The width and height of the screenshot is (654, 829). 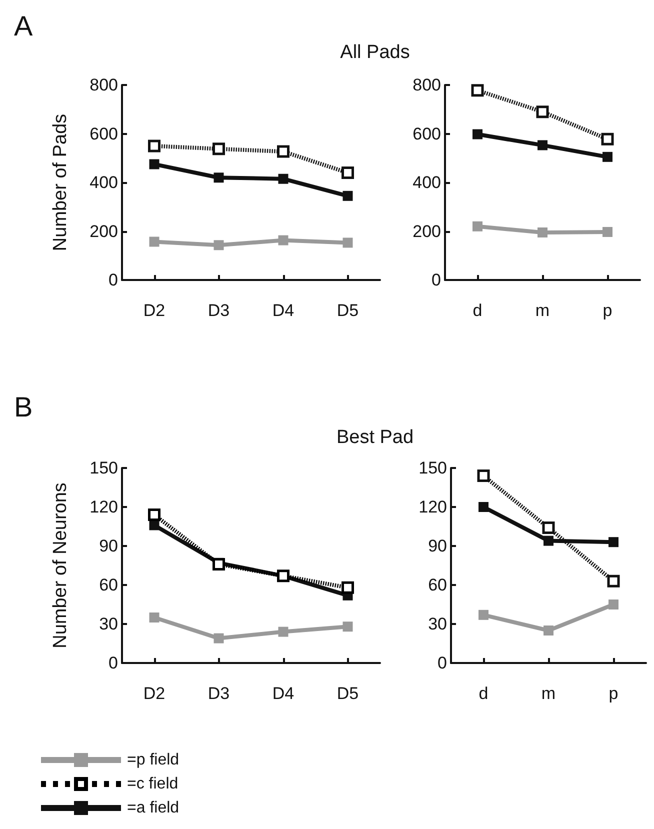 What do you see at coordinates (60, 183) in the screenshot?
I see `y-axis-title: Number of Pads` at bounding box center [60, 183].